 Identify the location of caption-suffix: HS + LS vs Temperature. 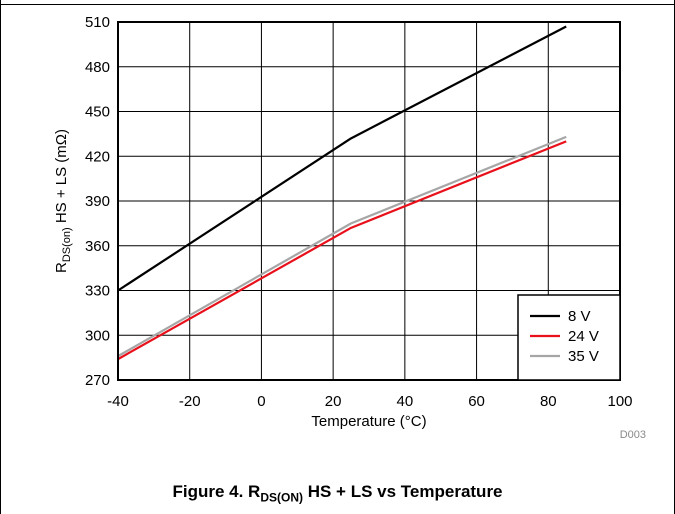
(403, 491).